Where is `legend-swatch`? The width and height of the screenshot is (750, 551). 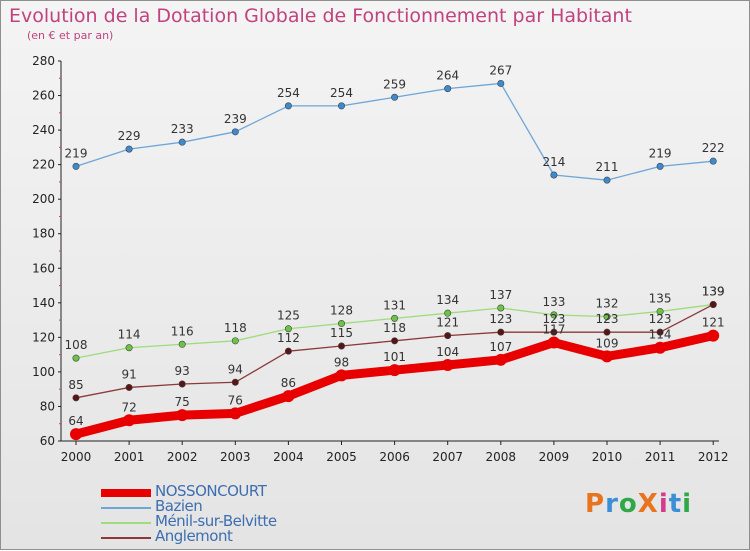
legend-swatch is located at coordinates (126, 493).